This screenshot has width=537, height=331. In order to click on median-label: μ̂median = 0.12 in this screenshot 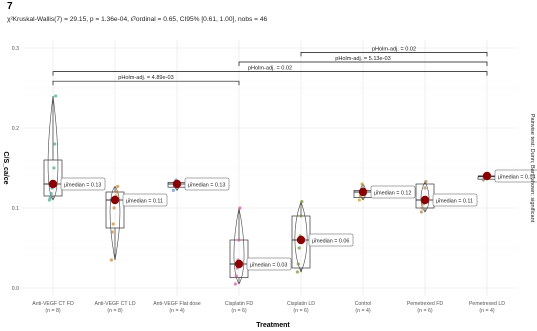, I will do `click(392, 193)`.